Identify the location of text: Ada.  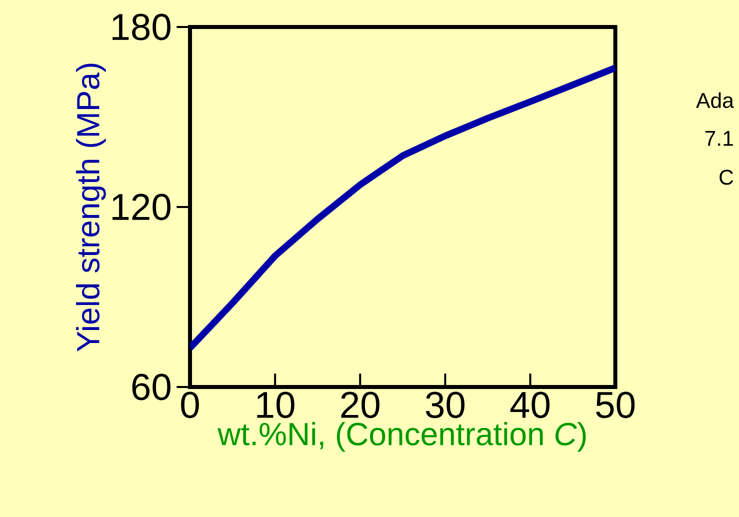
(715, 100).